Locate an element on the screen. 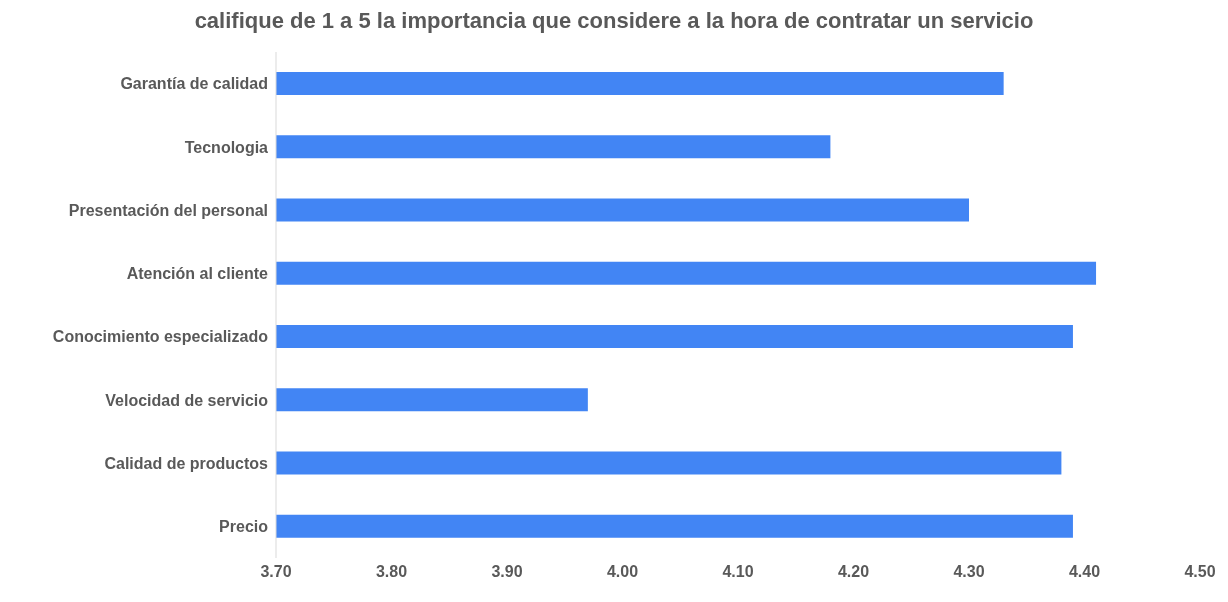  x-tick-label: 4.50 is located at coordinates (1200, 572).